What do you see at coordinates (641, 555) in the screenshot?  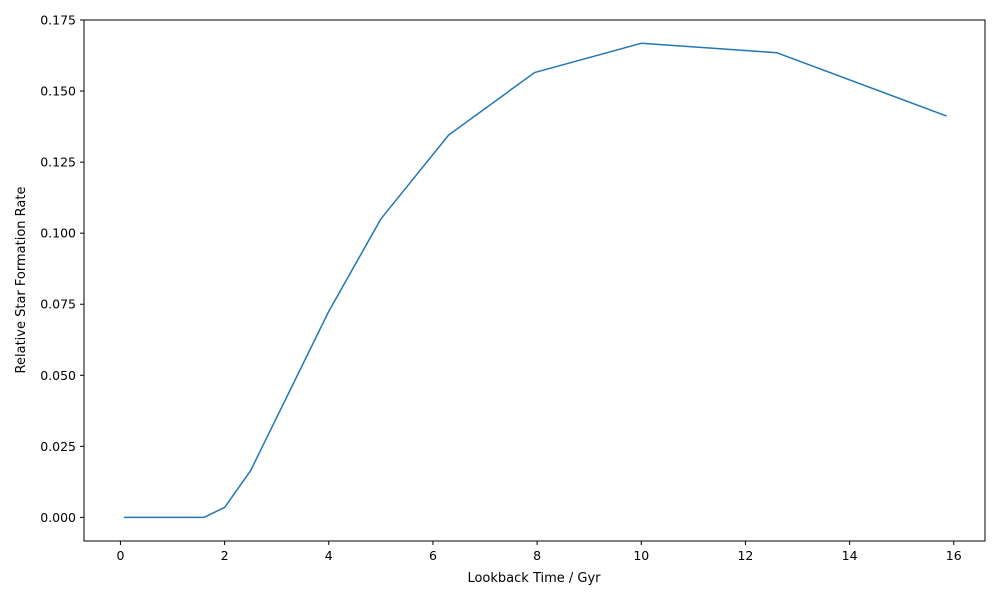 I see `x-tick-label: 10` at bounding box center [641, 555].